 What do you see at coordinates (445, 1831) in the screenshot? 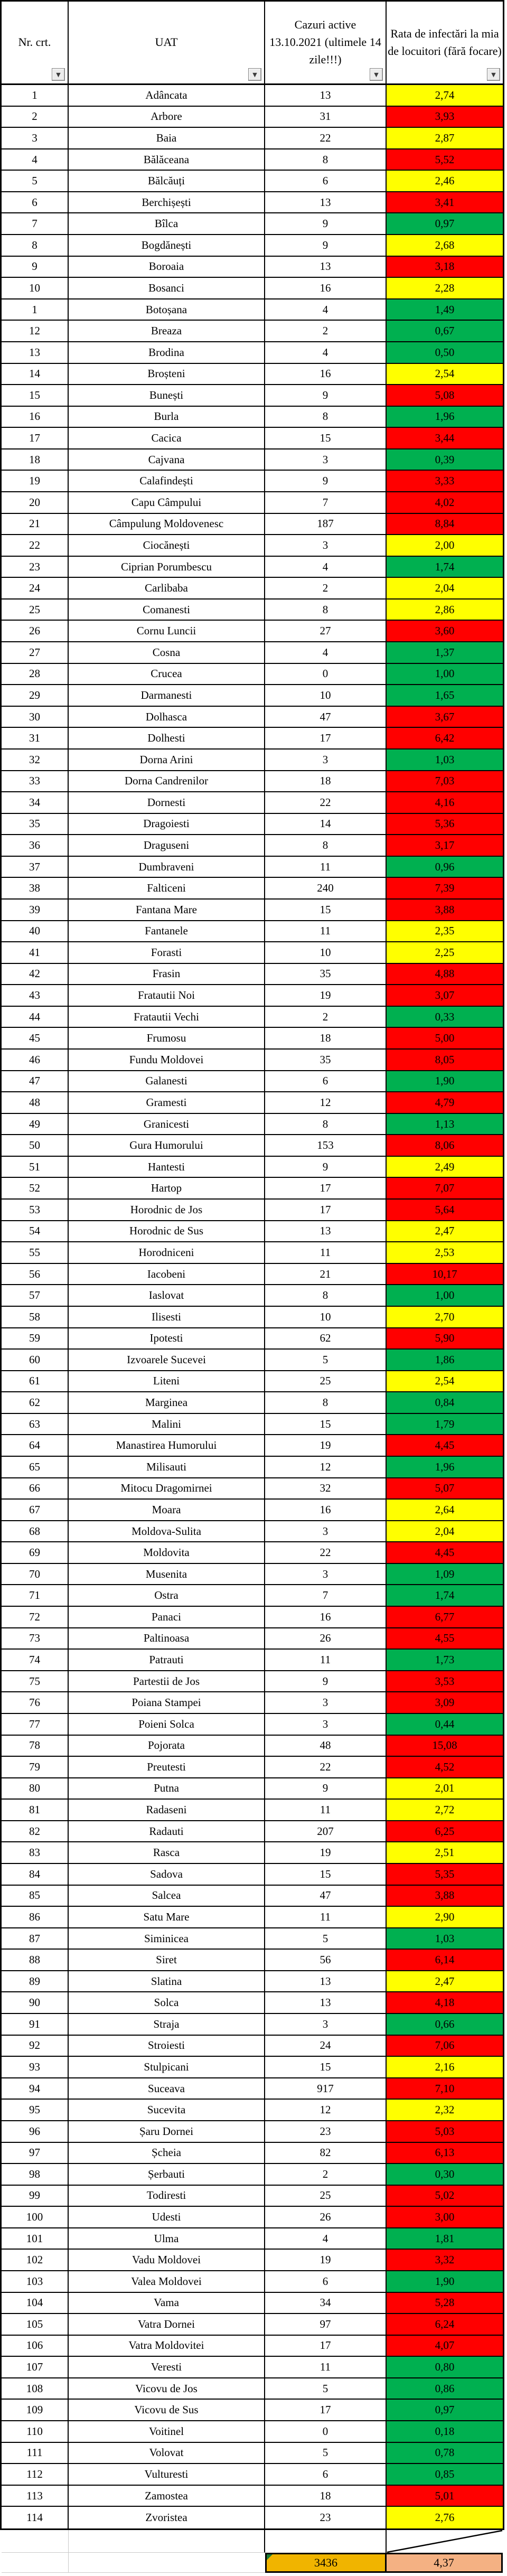
I see `infection-rate-cell: 6,25` at bounding box center [445, 1831].